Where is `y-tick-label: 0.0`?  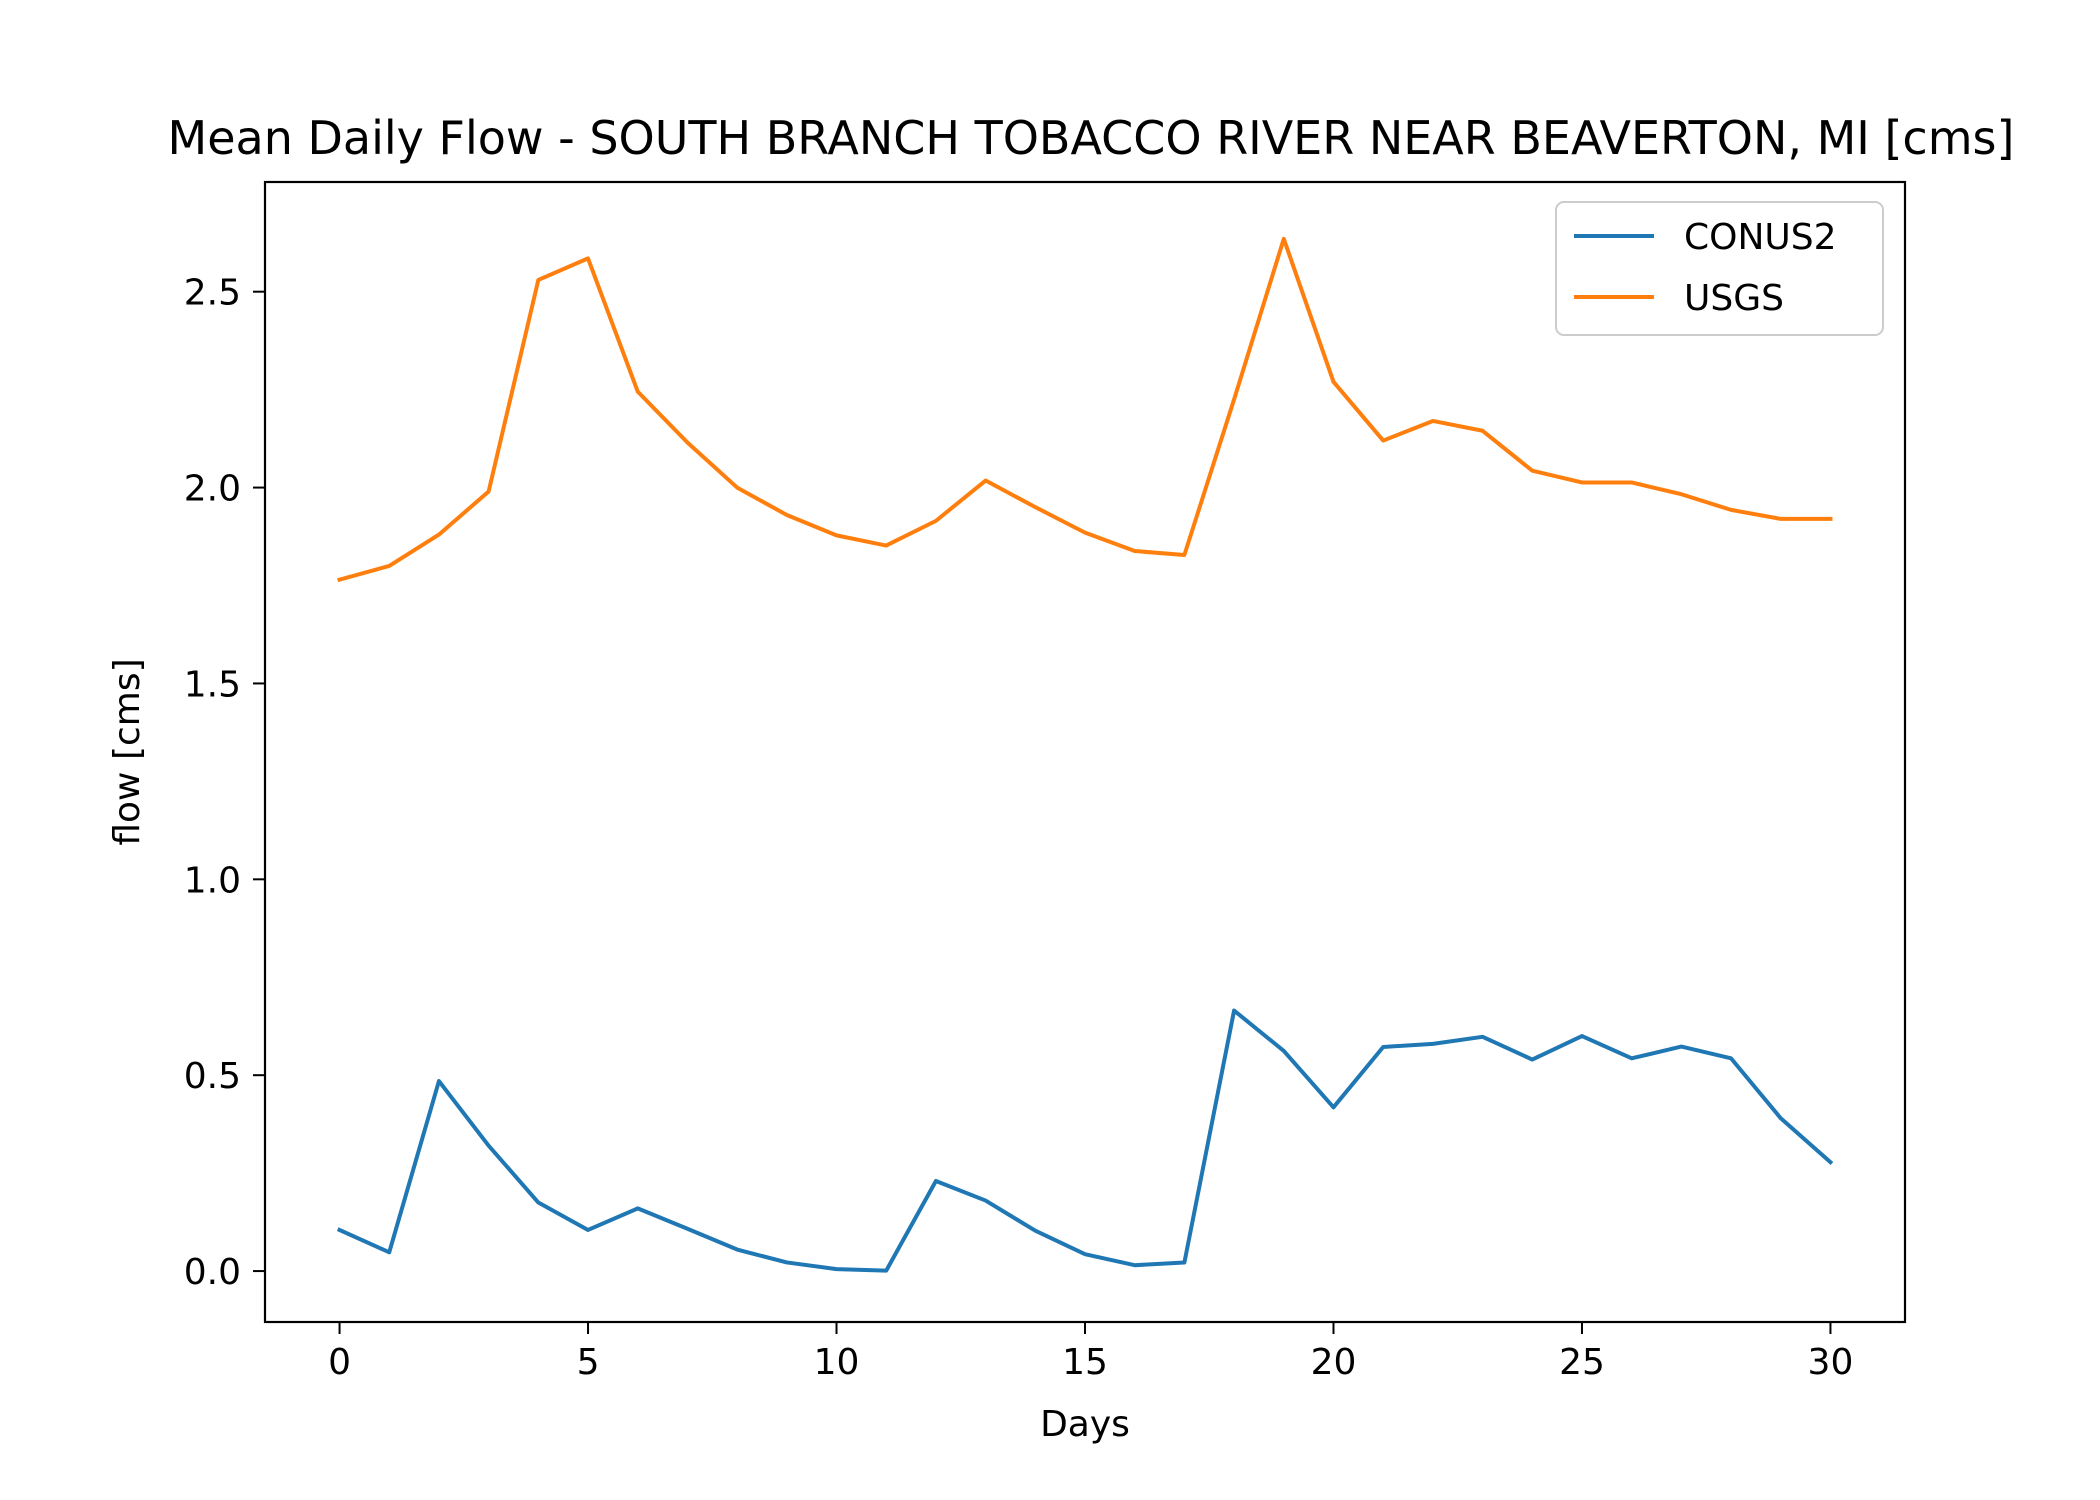 y-tick-label: 0.0 is located at coordinates (212, 1272).